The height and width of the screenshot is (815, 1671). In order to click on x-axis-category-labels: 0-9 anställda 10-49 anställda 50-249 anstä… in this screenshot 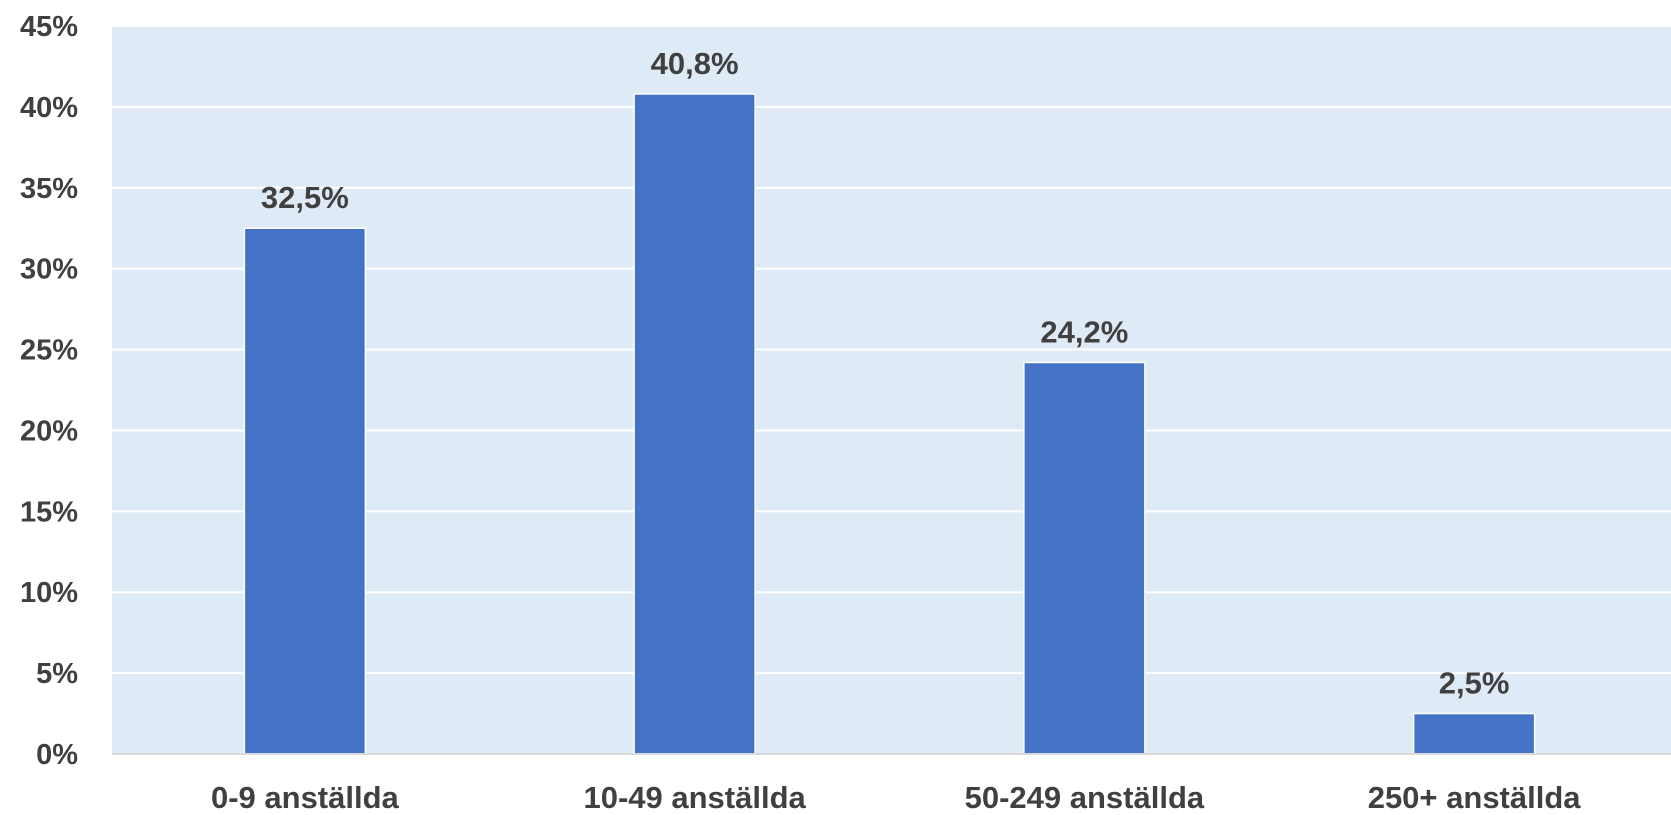, I will do `click(896, 797)`.